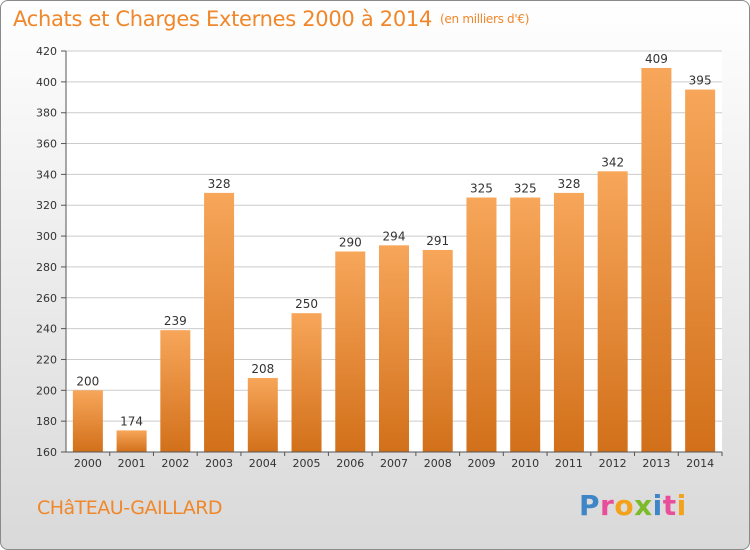  Describe the element at coordinates (46, 205) in the screenshot. I see `y-tick-label: 320` at that location.